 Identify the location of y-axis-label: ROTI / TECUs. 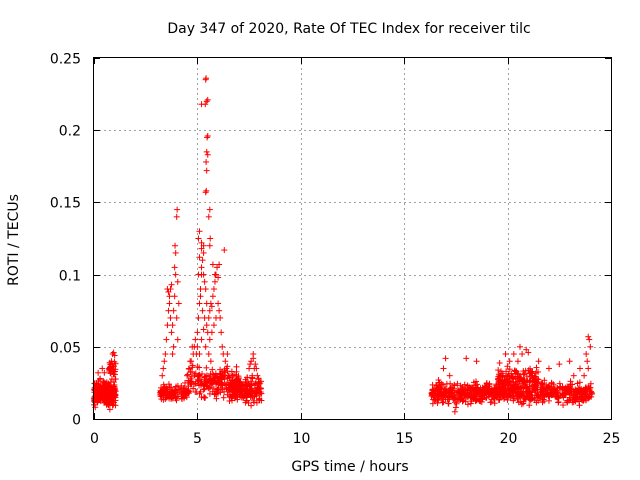
(14, 240).